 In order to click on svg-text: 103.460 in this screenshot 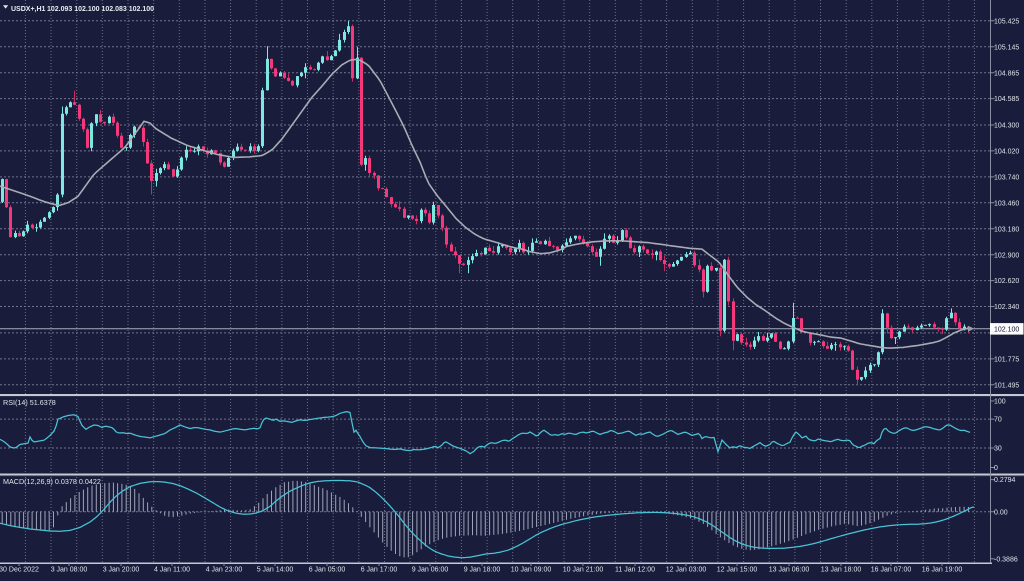, I will do `click(1006, 203)`.